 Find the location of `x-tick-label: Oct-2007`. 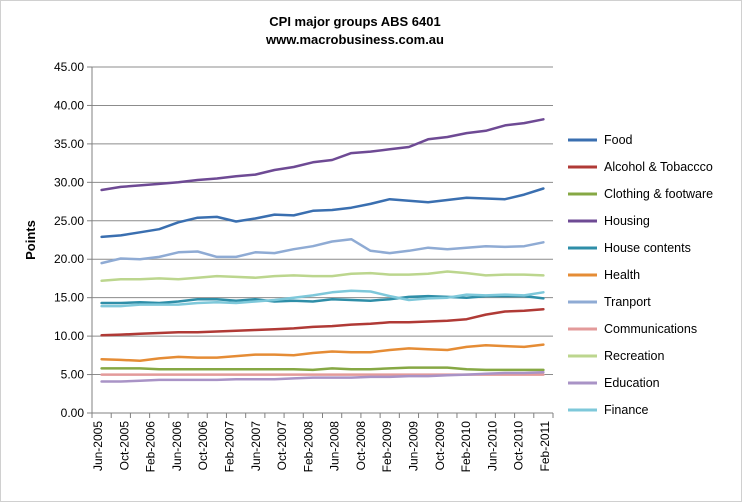

x-tick-label: Oct-2007 is located at coordinates (282, 446).